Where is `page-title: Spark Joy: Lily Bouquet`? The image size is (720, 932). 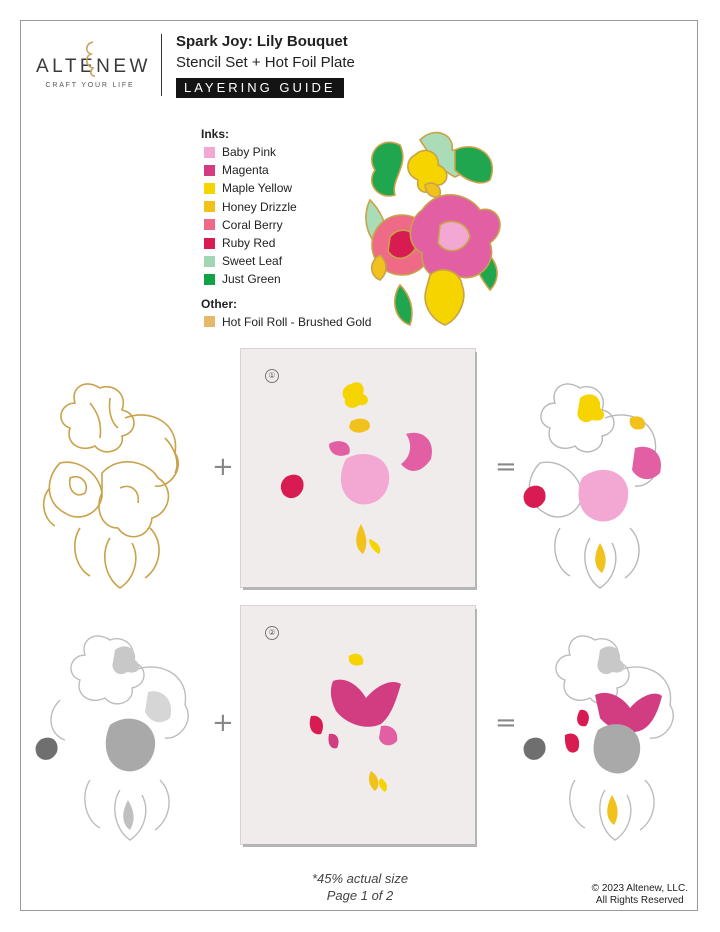 page-title: Spark Joy: Lily Bouquet is located at coordinates (262, 41).